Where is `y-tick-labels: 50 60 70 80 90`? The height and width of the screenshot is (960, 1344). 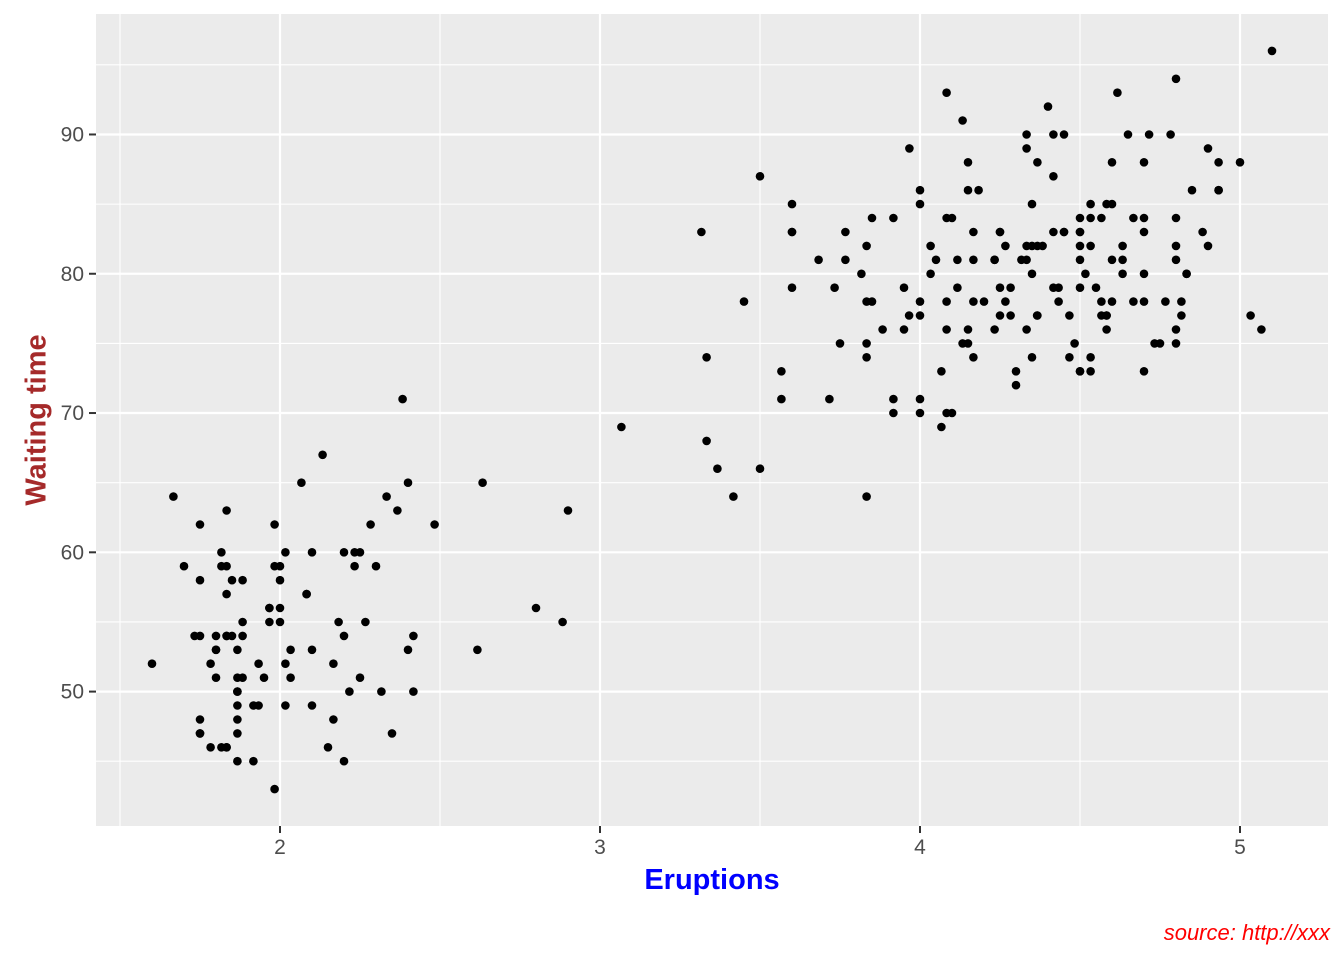 y-tick-labels: 50 60 70 80 90 is located at coordinates (72, 413).